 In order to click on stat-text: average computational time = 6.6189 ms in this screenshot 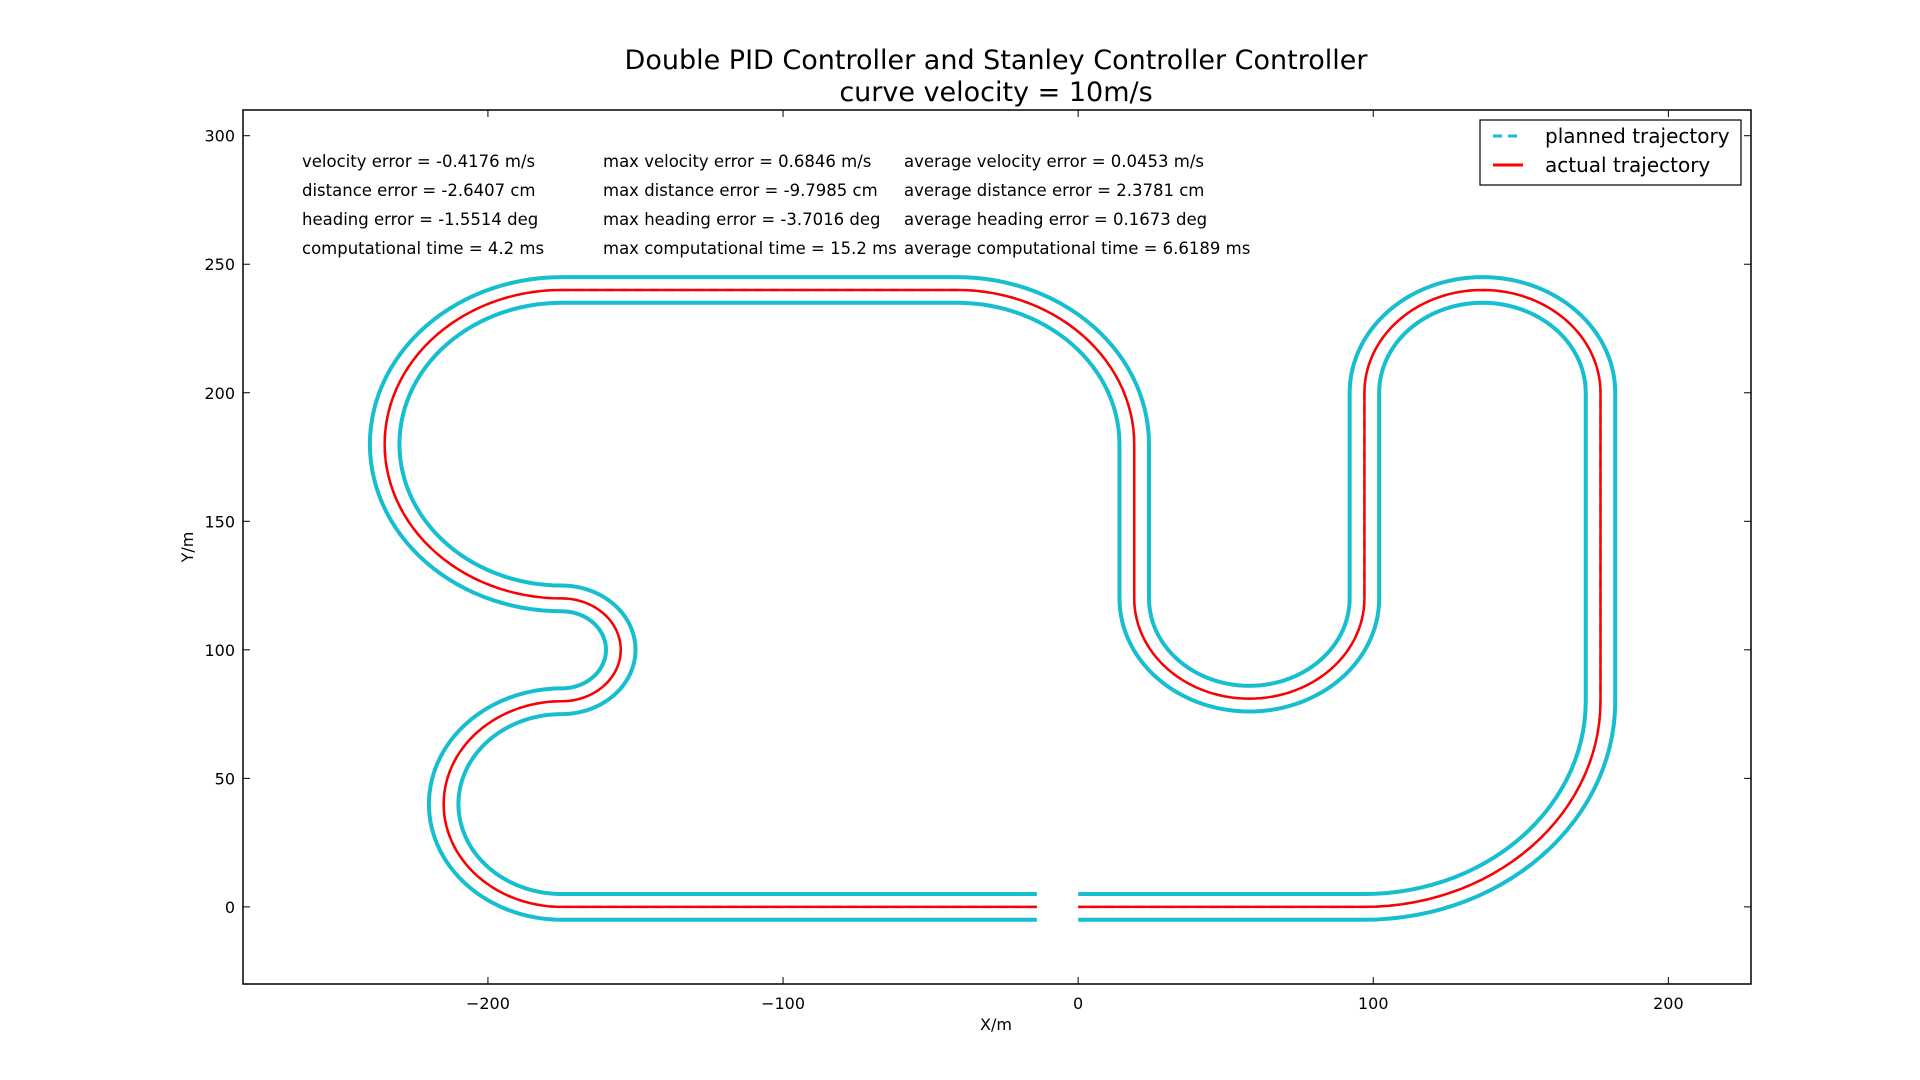, I will do `click(1077, 248)`.